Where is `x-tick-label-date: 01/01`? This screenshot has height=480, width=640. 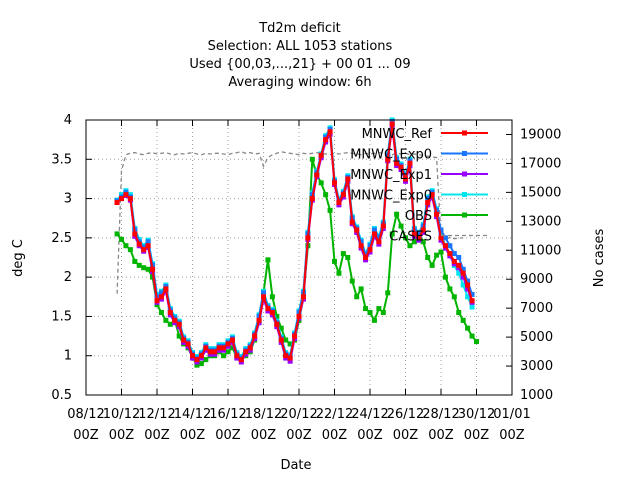 x-tick-label-date: 01/01 is located at coordinates (511, 414).